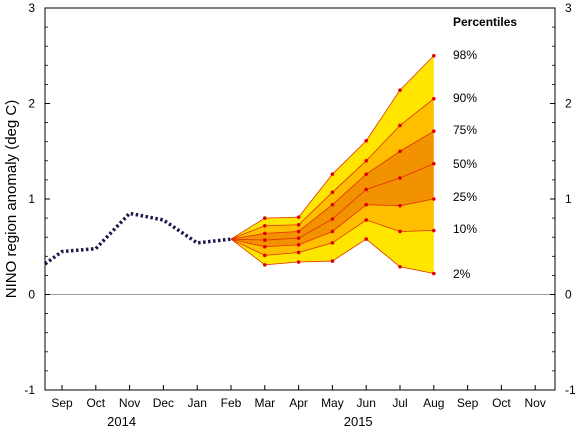  Describe the element at coordinates (485, 22) in the screenshot. I see `percentiles-title: Percentiles` at that location.